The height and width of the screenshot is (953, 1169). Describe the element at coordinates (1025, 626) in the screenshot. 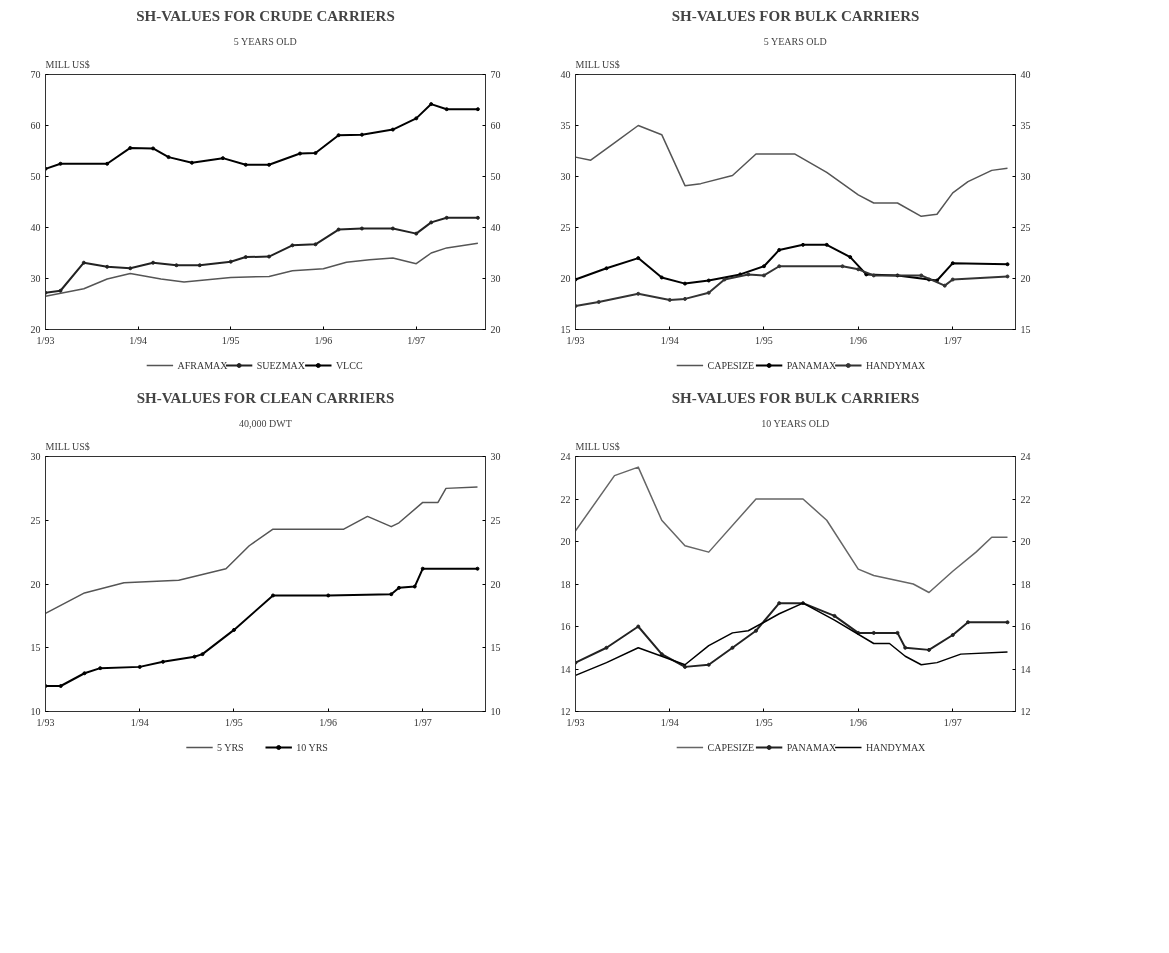

I see `y2-tick-label: 16` at that location.